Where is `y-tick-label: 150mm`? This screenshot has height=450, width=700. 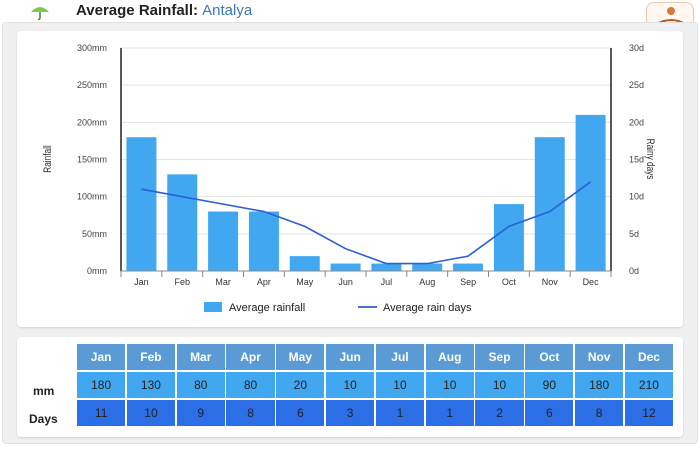 y-tick-label: 150mm is located at coordinates (92, 160).